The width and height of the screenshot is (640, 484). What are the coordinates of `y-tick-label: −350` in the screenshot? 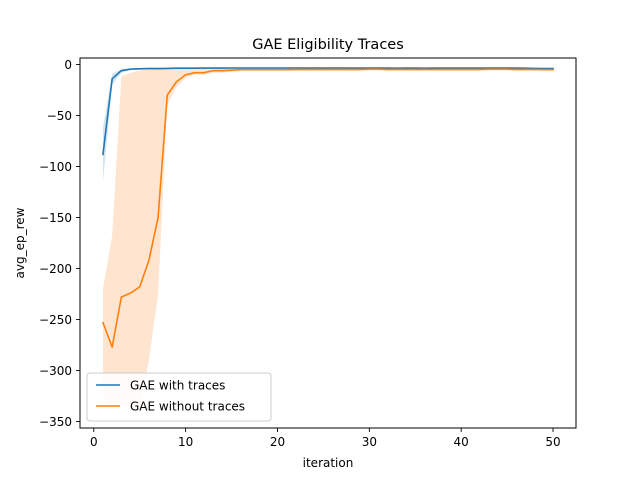 It's located at (55, 422).